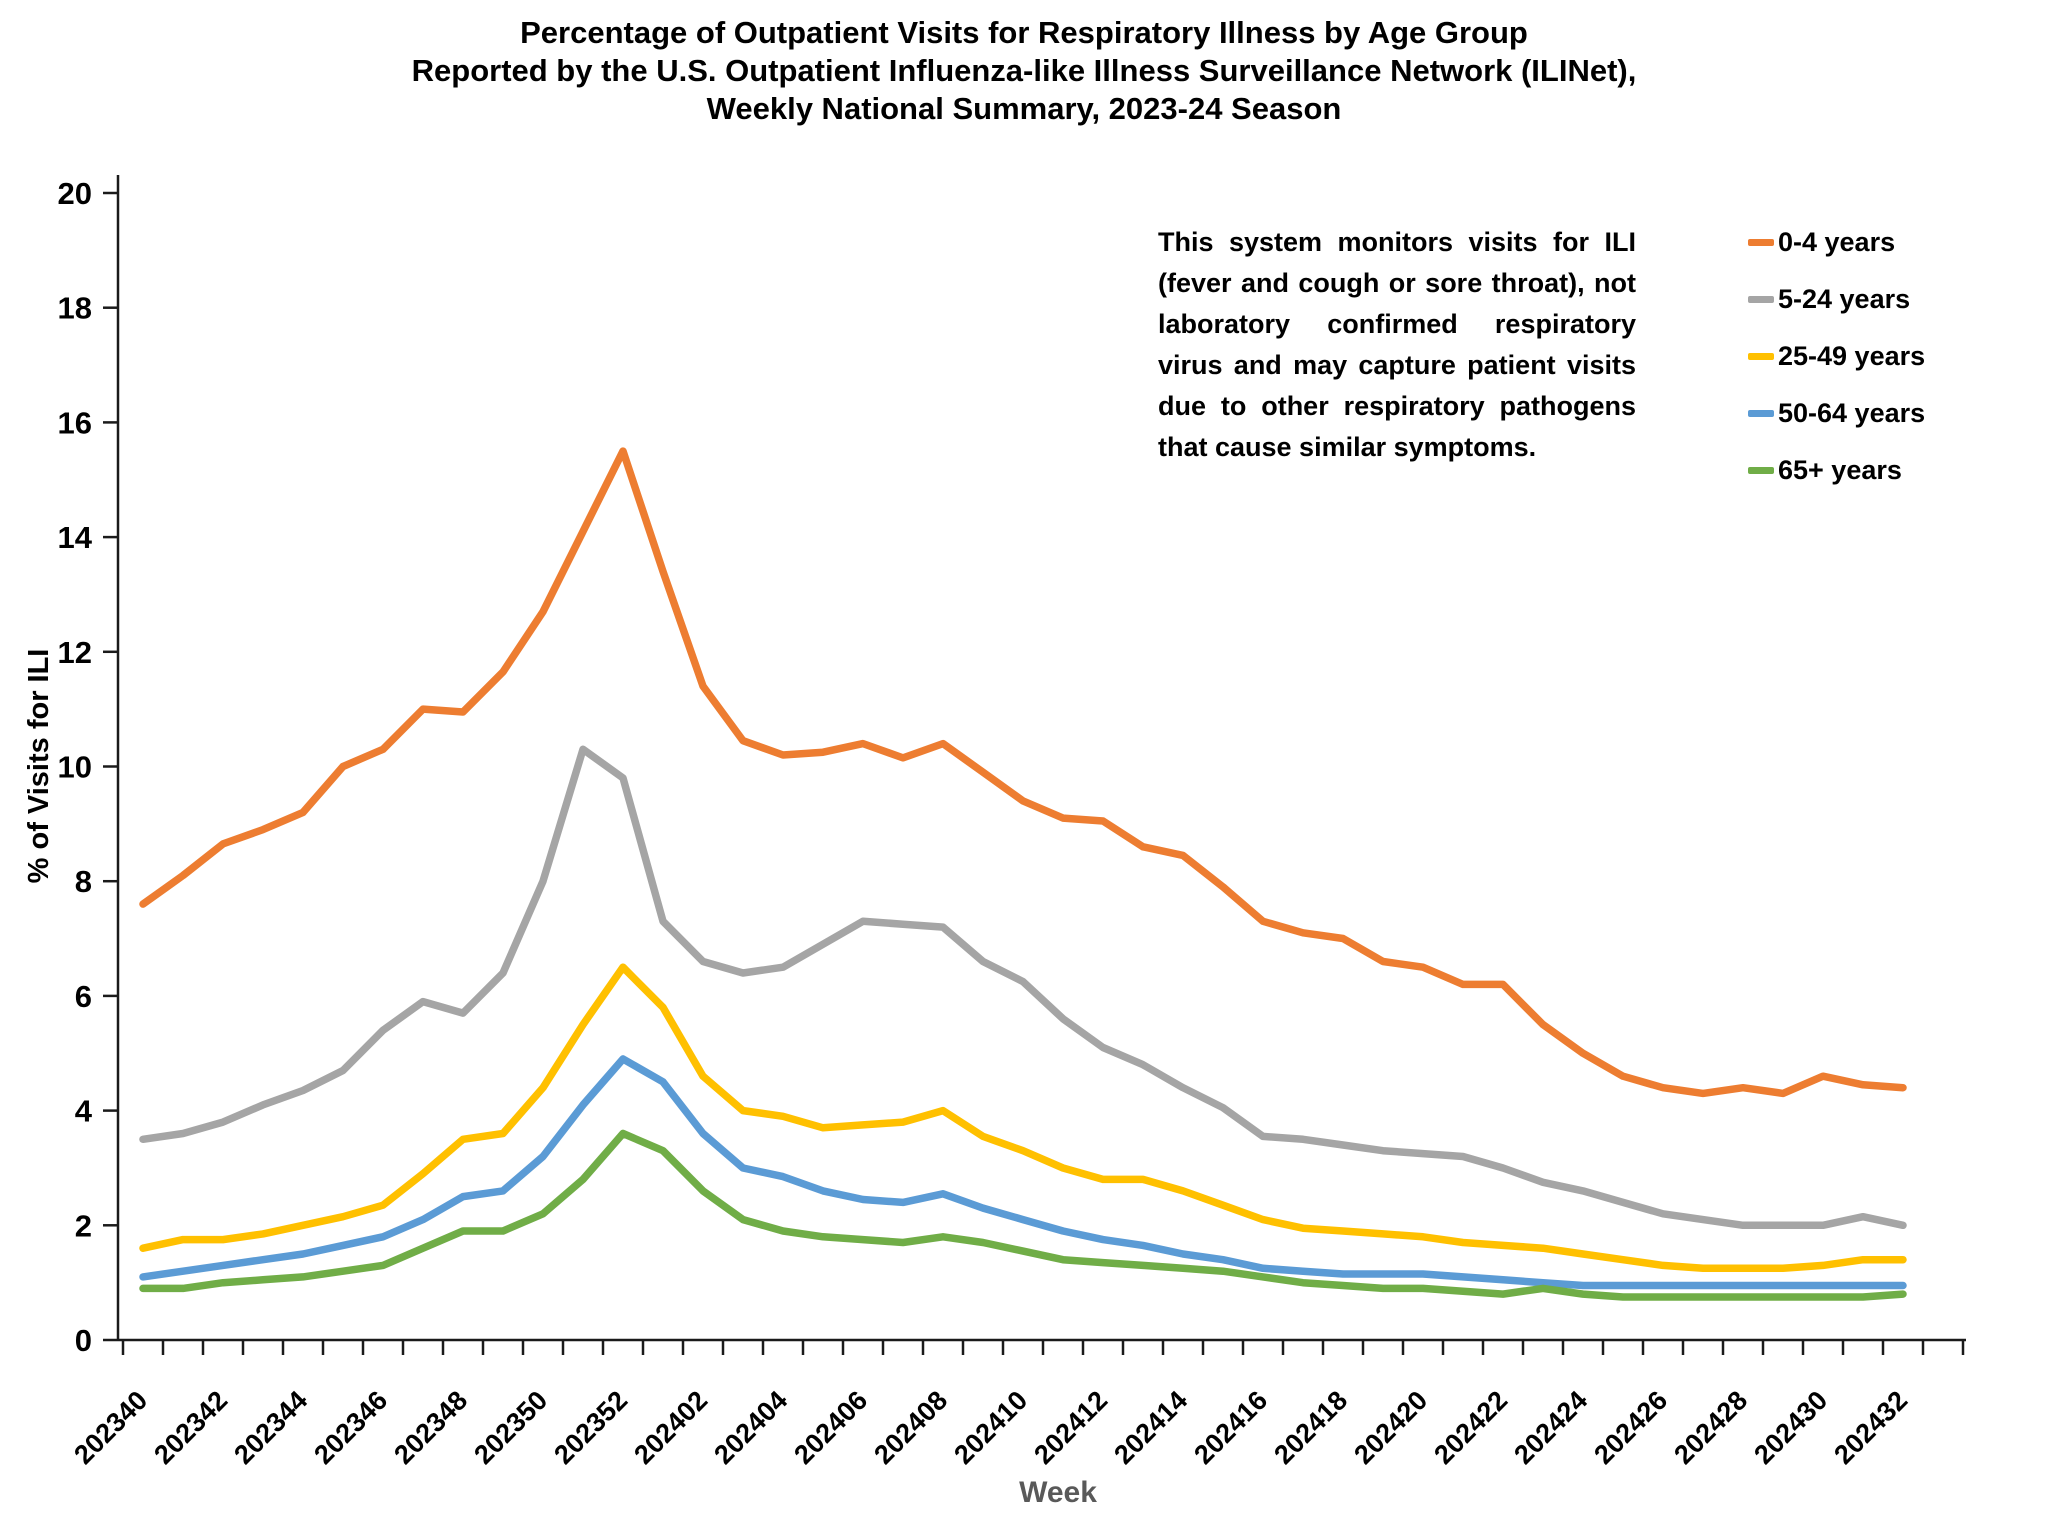 The height and width of the screenshot is (1536, 2048). Describe the element at coordinates (1070, 1427) in the screenshot. I see `x-tick-label: 202412` at that location.